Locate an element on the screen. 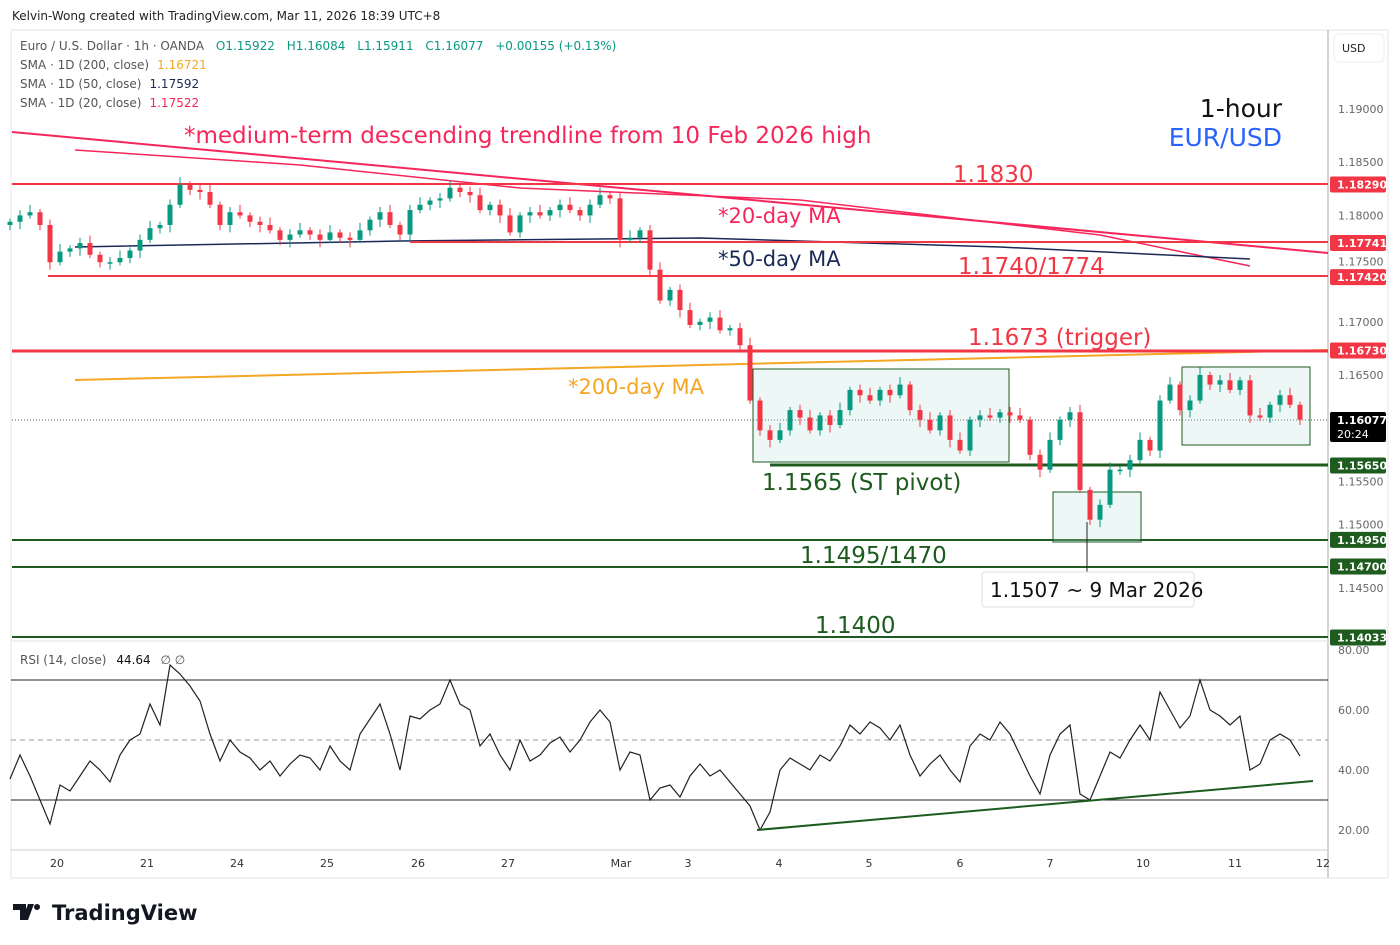  rsi-tick-label: 20.00 is located at coordinates (1354, 830).